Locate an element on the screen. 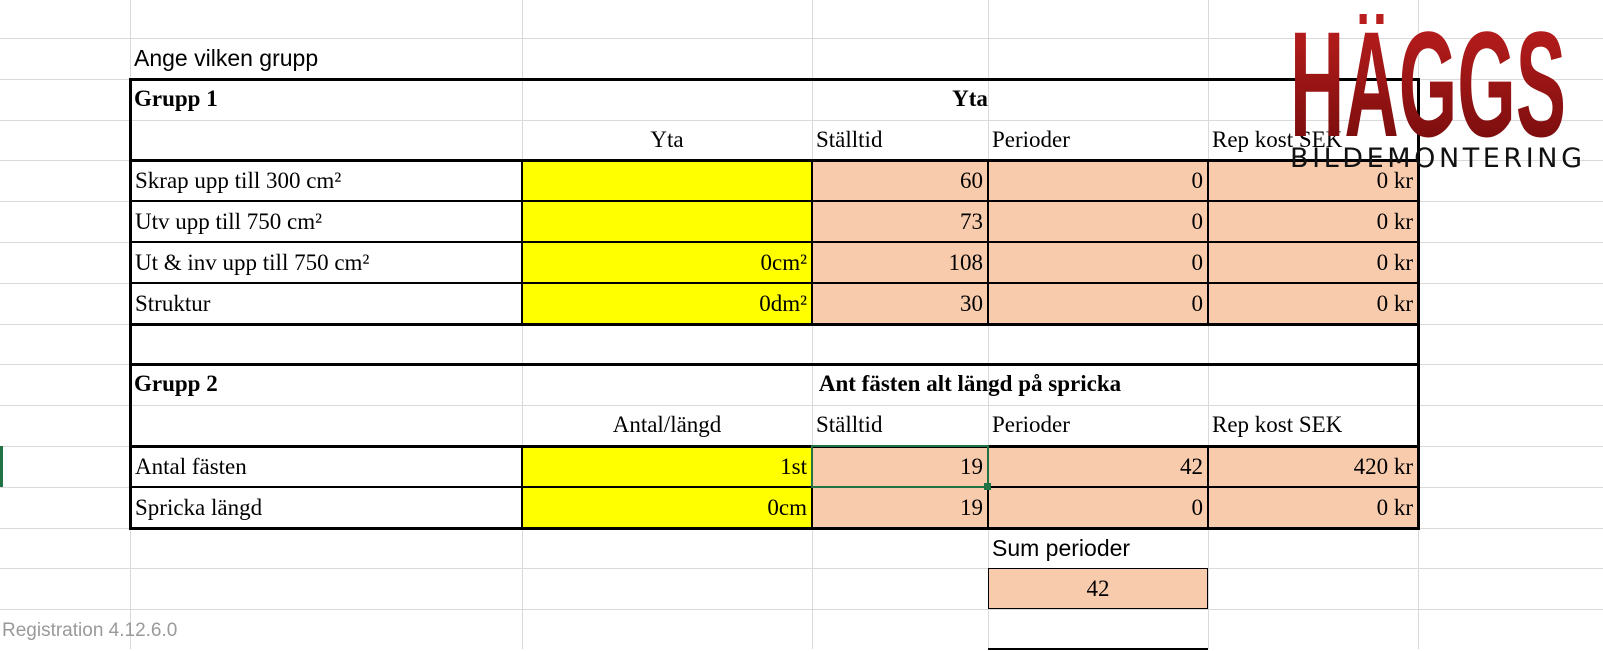 The height and width of the screenshot is (651, 1603). stalltid: 30 is located at coordinates (900, 303).